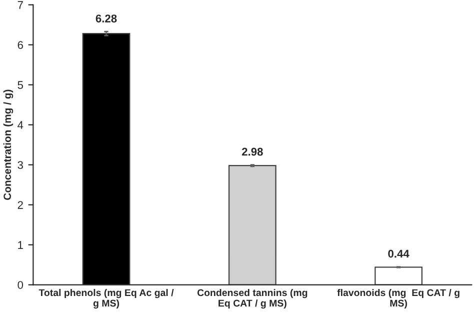  Describe the element at coordinates (8, 145) in the screenshot. I see `y-axis-title: Concentration (mg / g)` at that location.